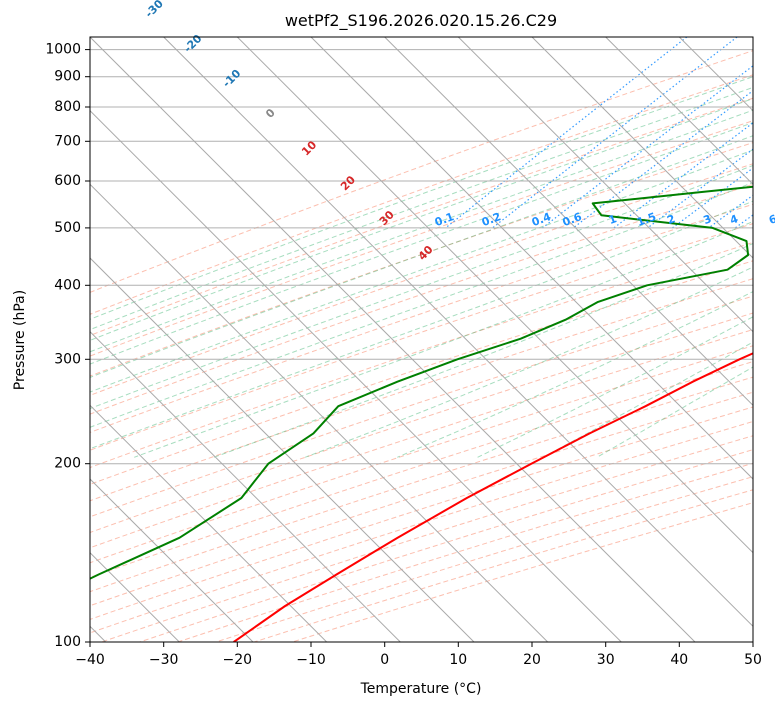  What do you see at coordinates (572, 219) in the screenshot?
I see `mixing-ratio-label: 0.6` at bounding box center [572, 219].